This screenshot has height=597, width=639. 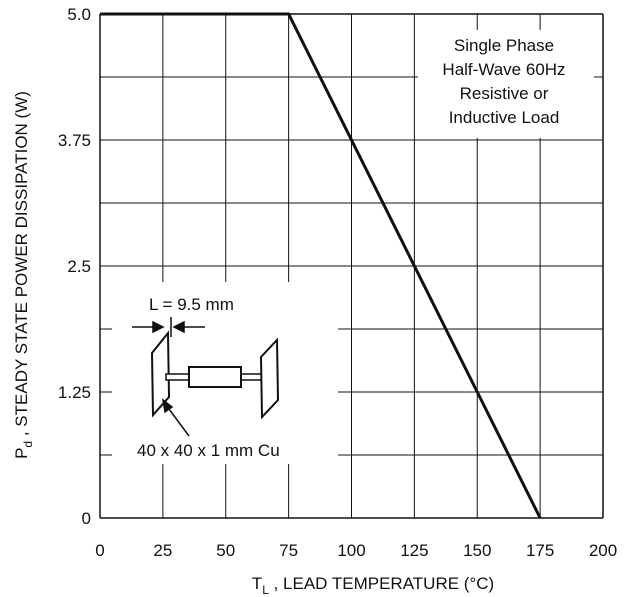 What do you see at coordinates (79, 266) in the screenshot?
I see `y-tick-label: 2.5` at bounding box center [79, 266].